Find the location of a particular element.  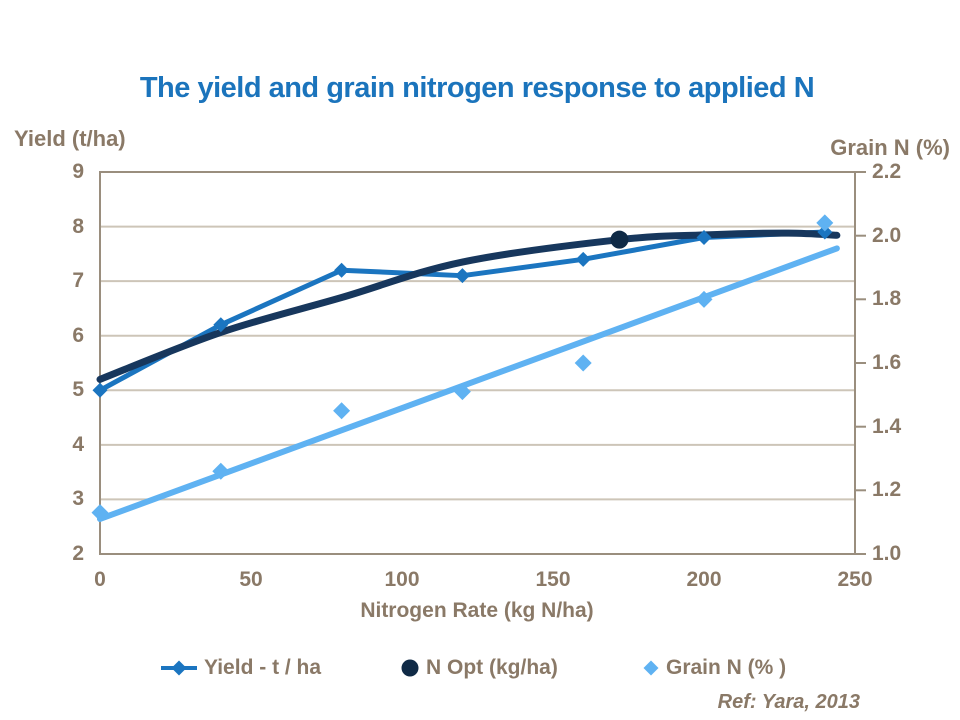

left-axis-tick-label: 9 is located at coordinates (78, 171).